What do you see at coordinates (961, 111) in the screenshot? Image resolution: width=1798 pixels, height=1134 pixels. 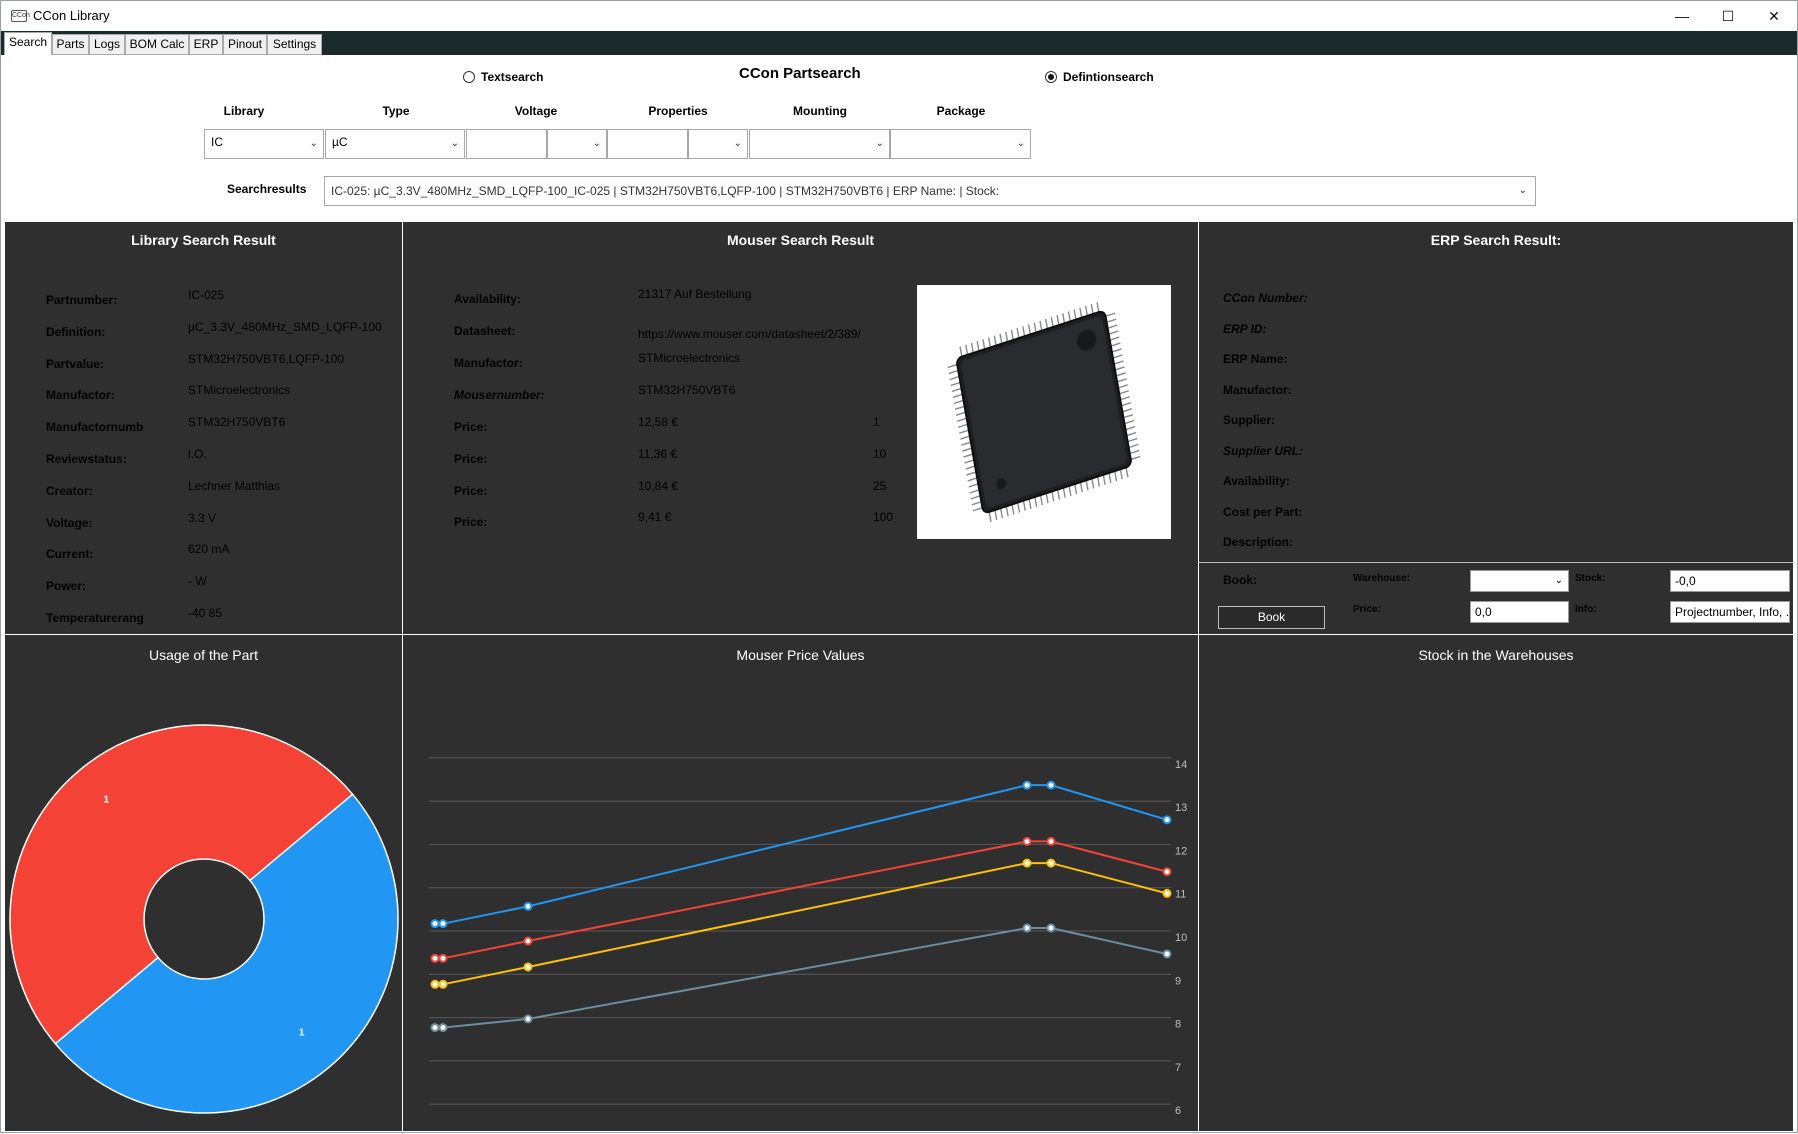 I see `package-label: Package` at bounding box center [961, 111].